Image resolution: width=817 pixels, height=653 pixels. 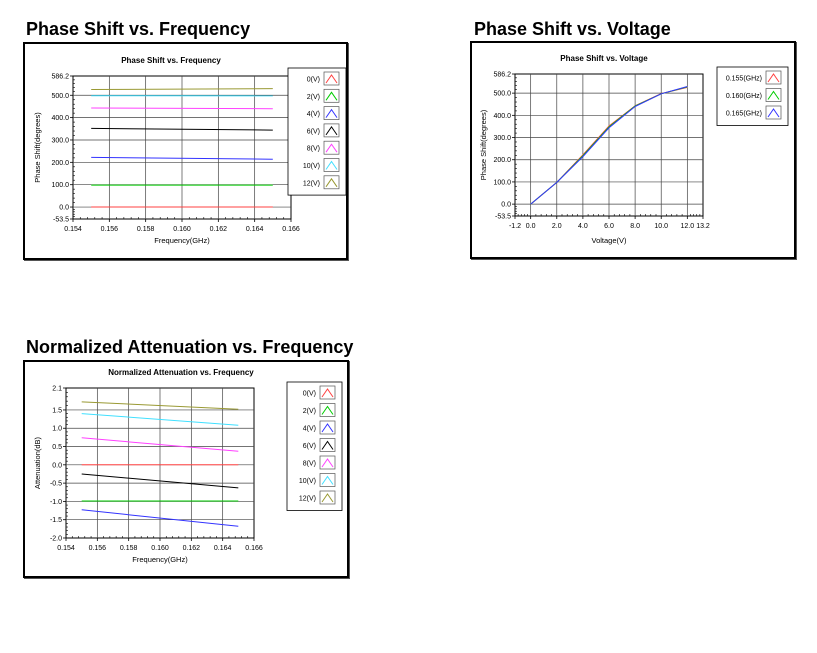 I want to click on y-axis-label: Phase Shift(degrees), so click(x=37, y=147).